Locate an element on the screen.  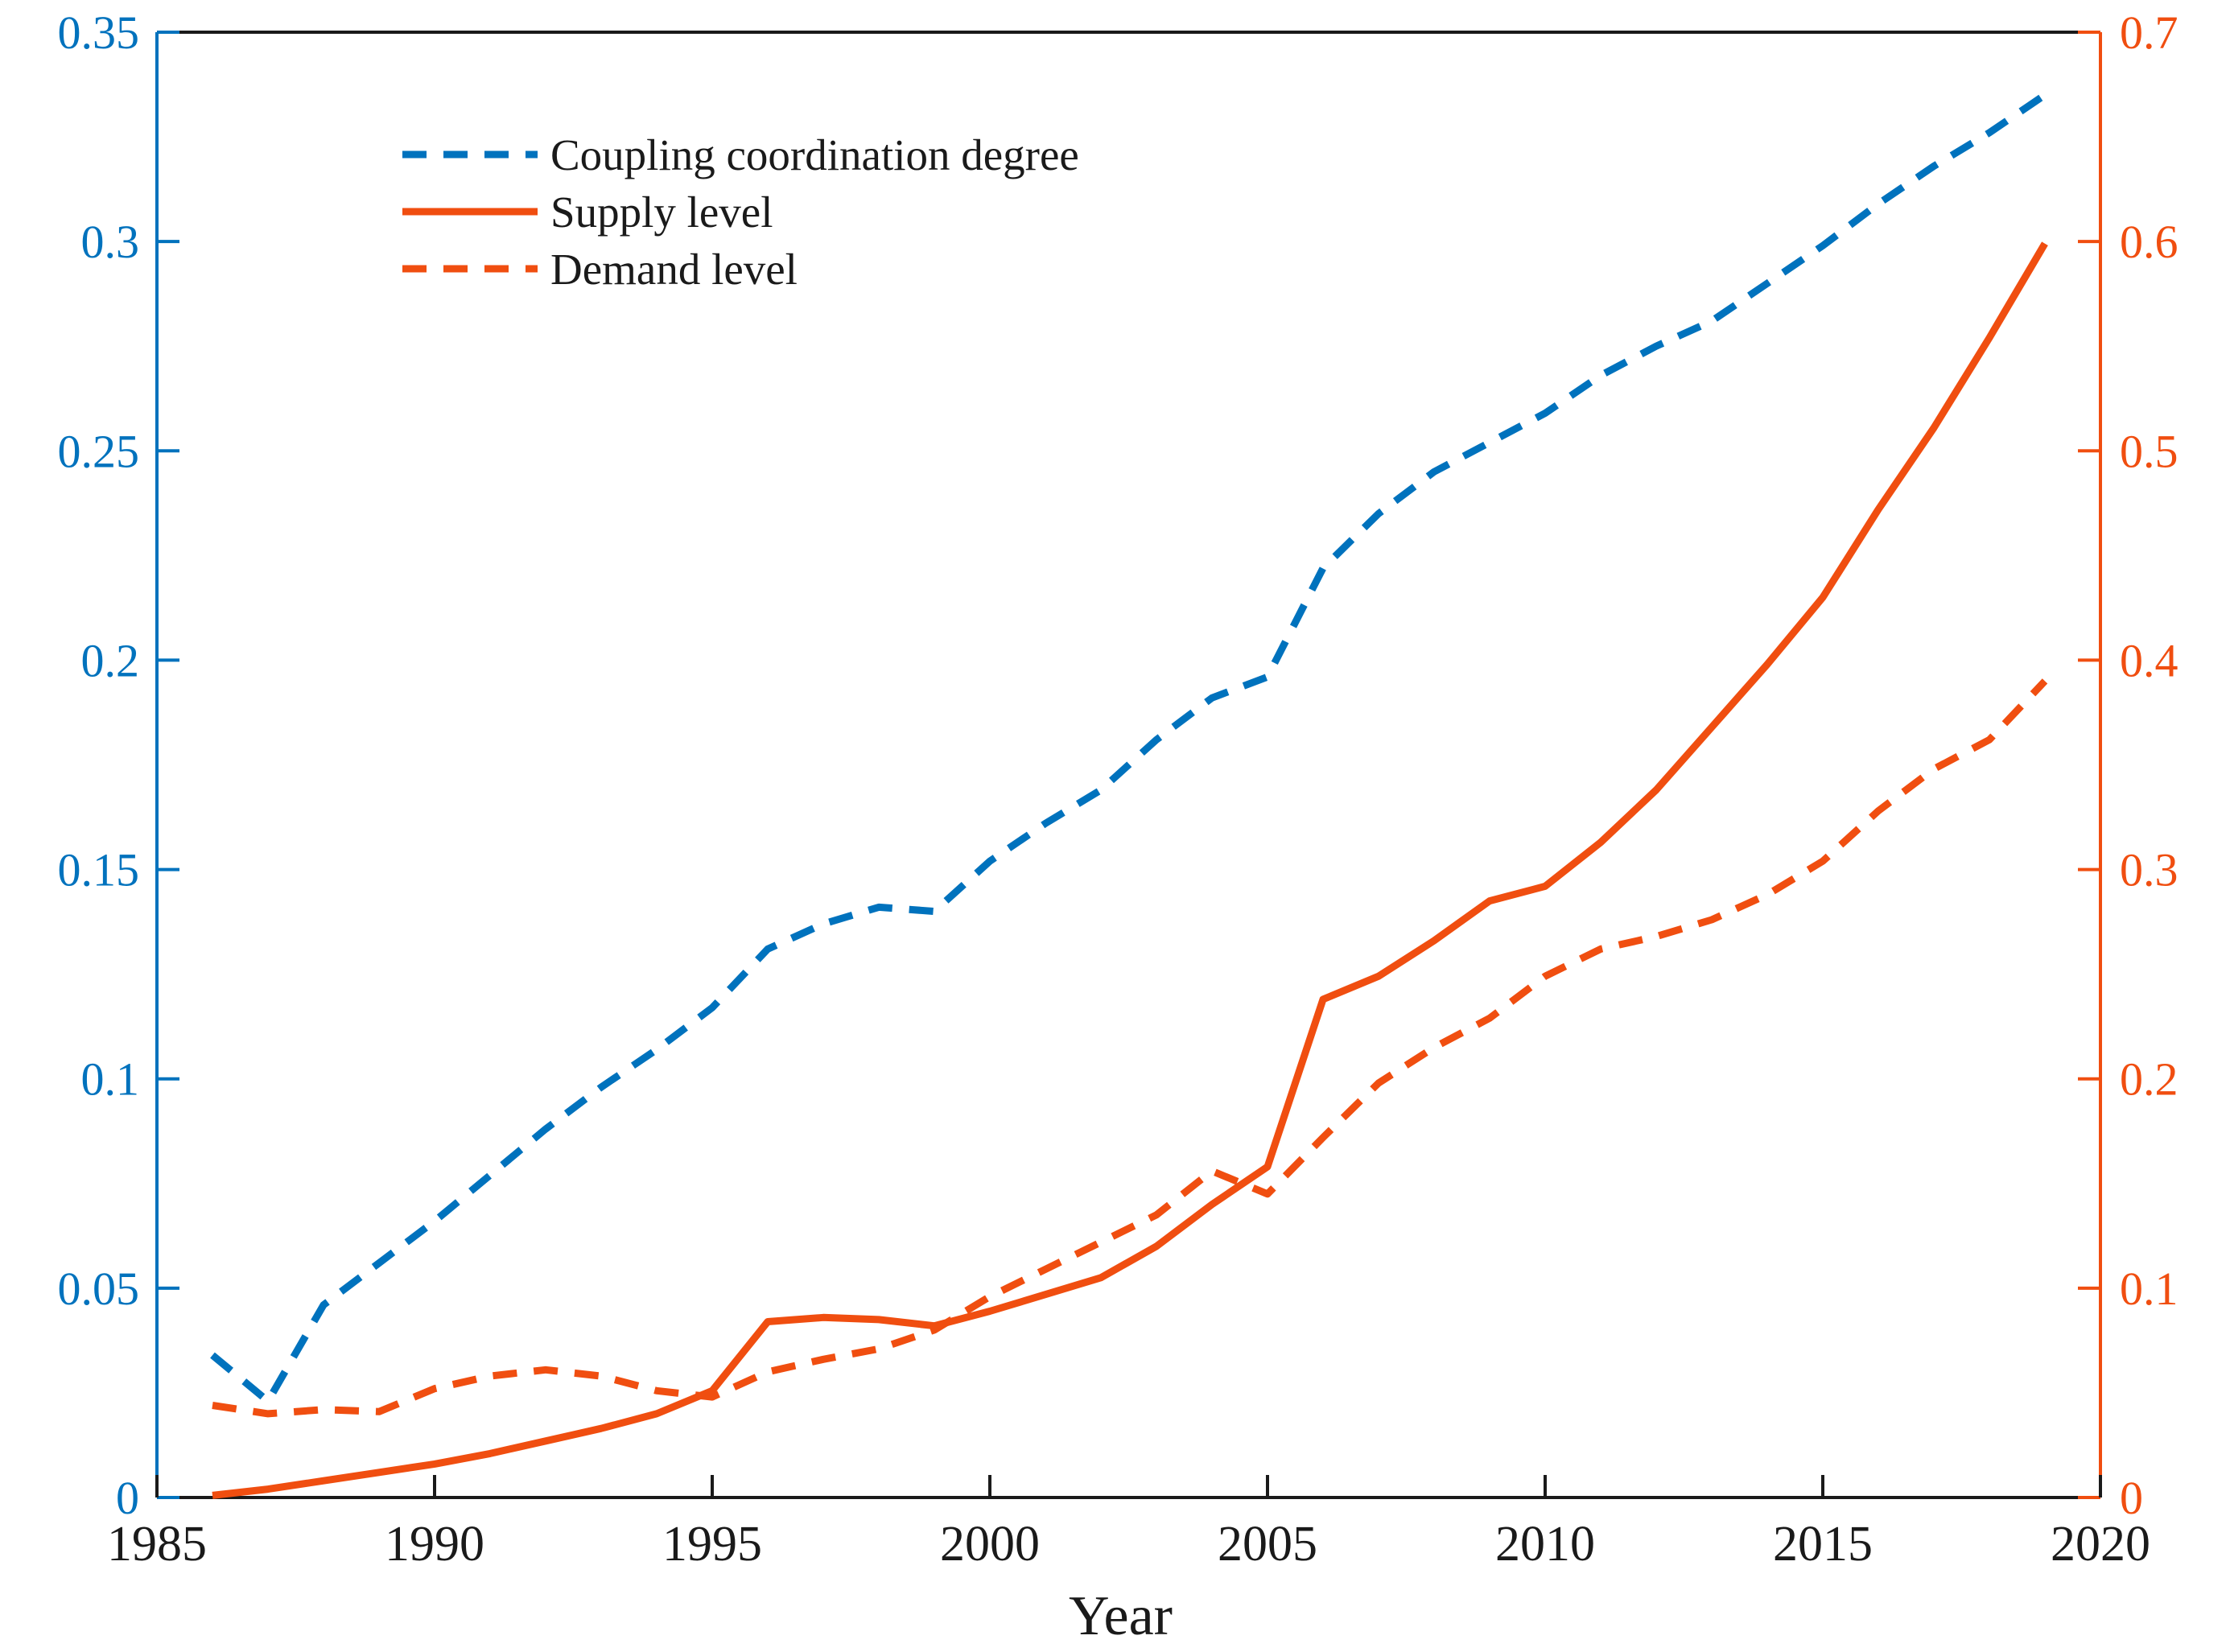
right-axis-tick-label: 0 is located at coordinates (2131, 1498).